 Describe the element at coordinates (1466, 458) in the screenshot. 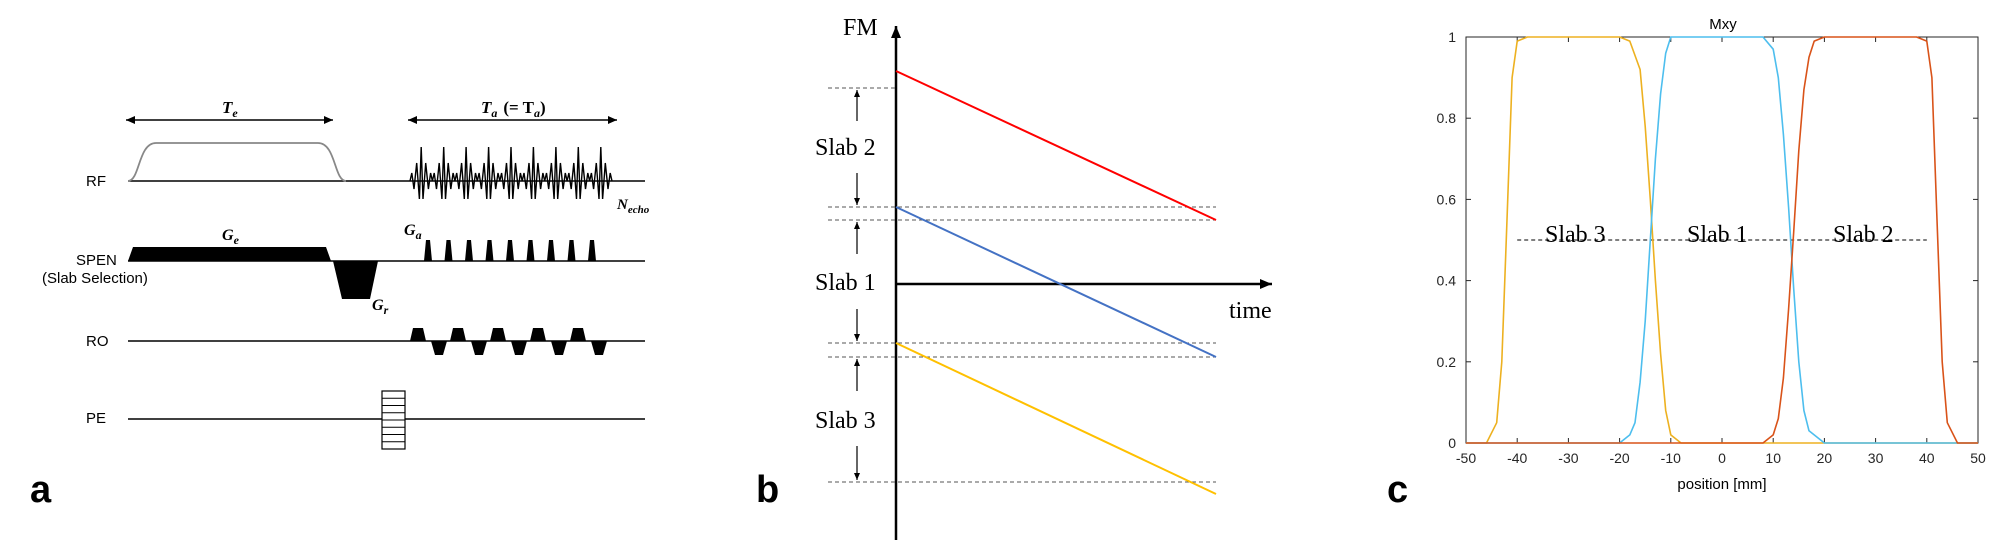

I see `x-tick-label: -50` at that location.